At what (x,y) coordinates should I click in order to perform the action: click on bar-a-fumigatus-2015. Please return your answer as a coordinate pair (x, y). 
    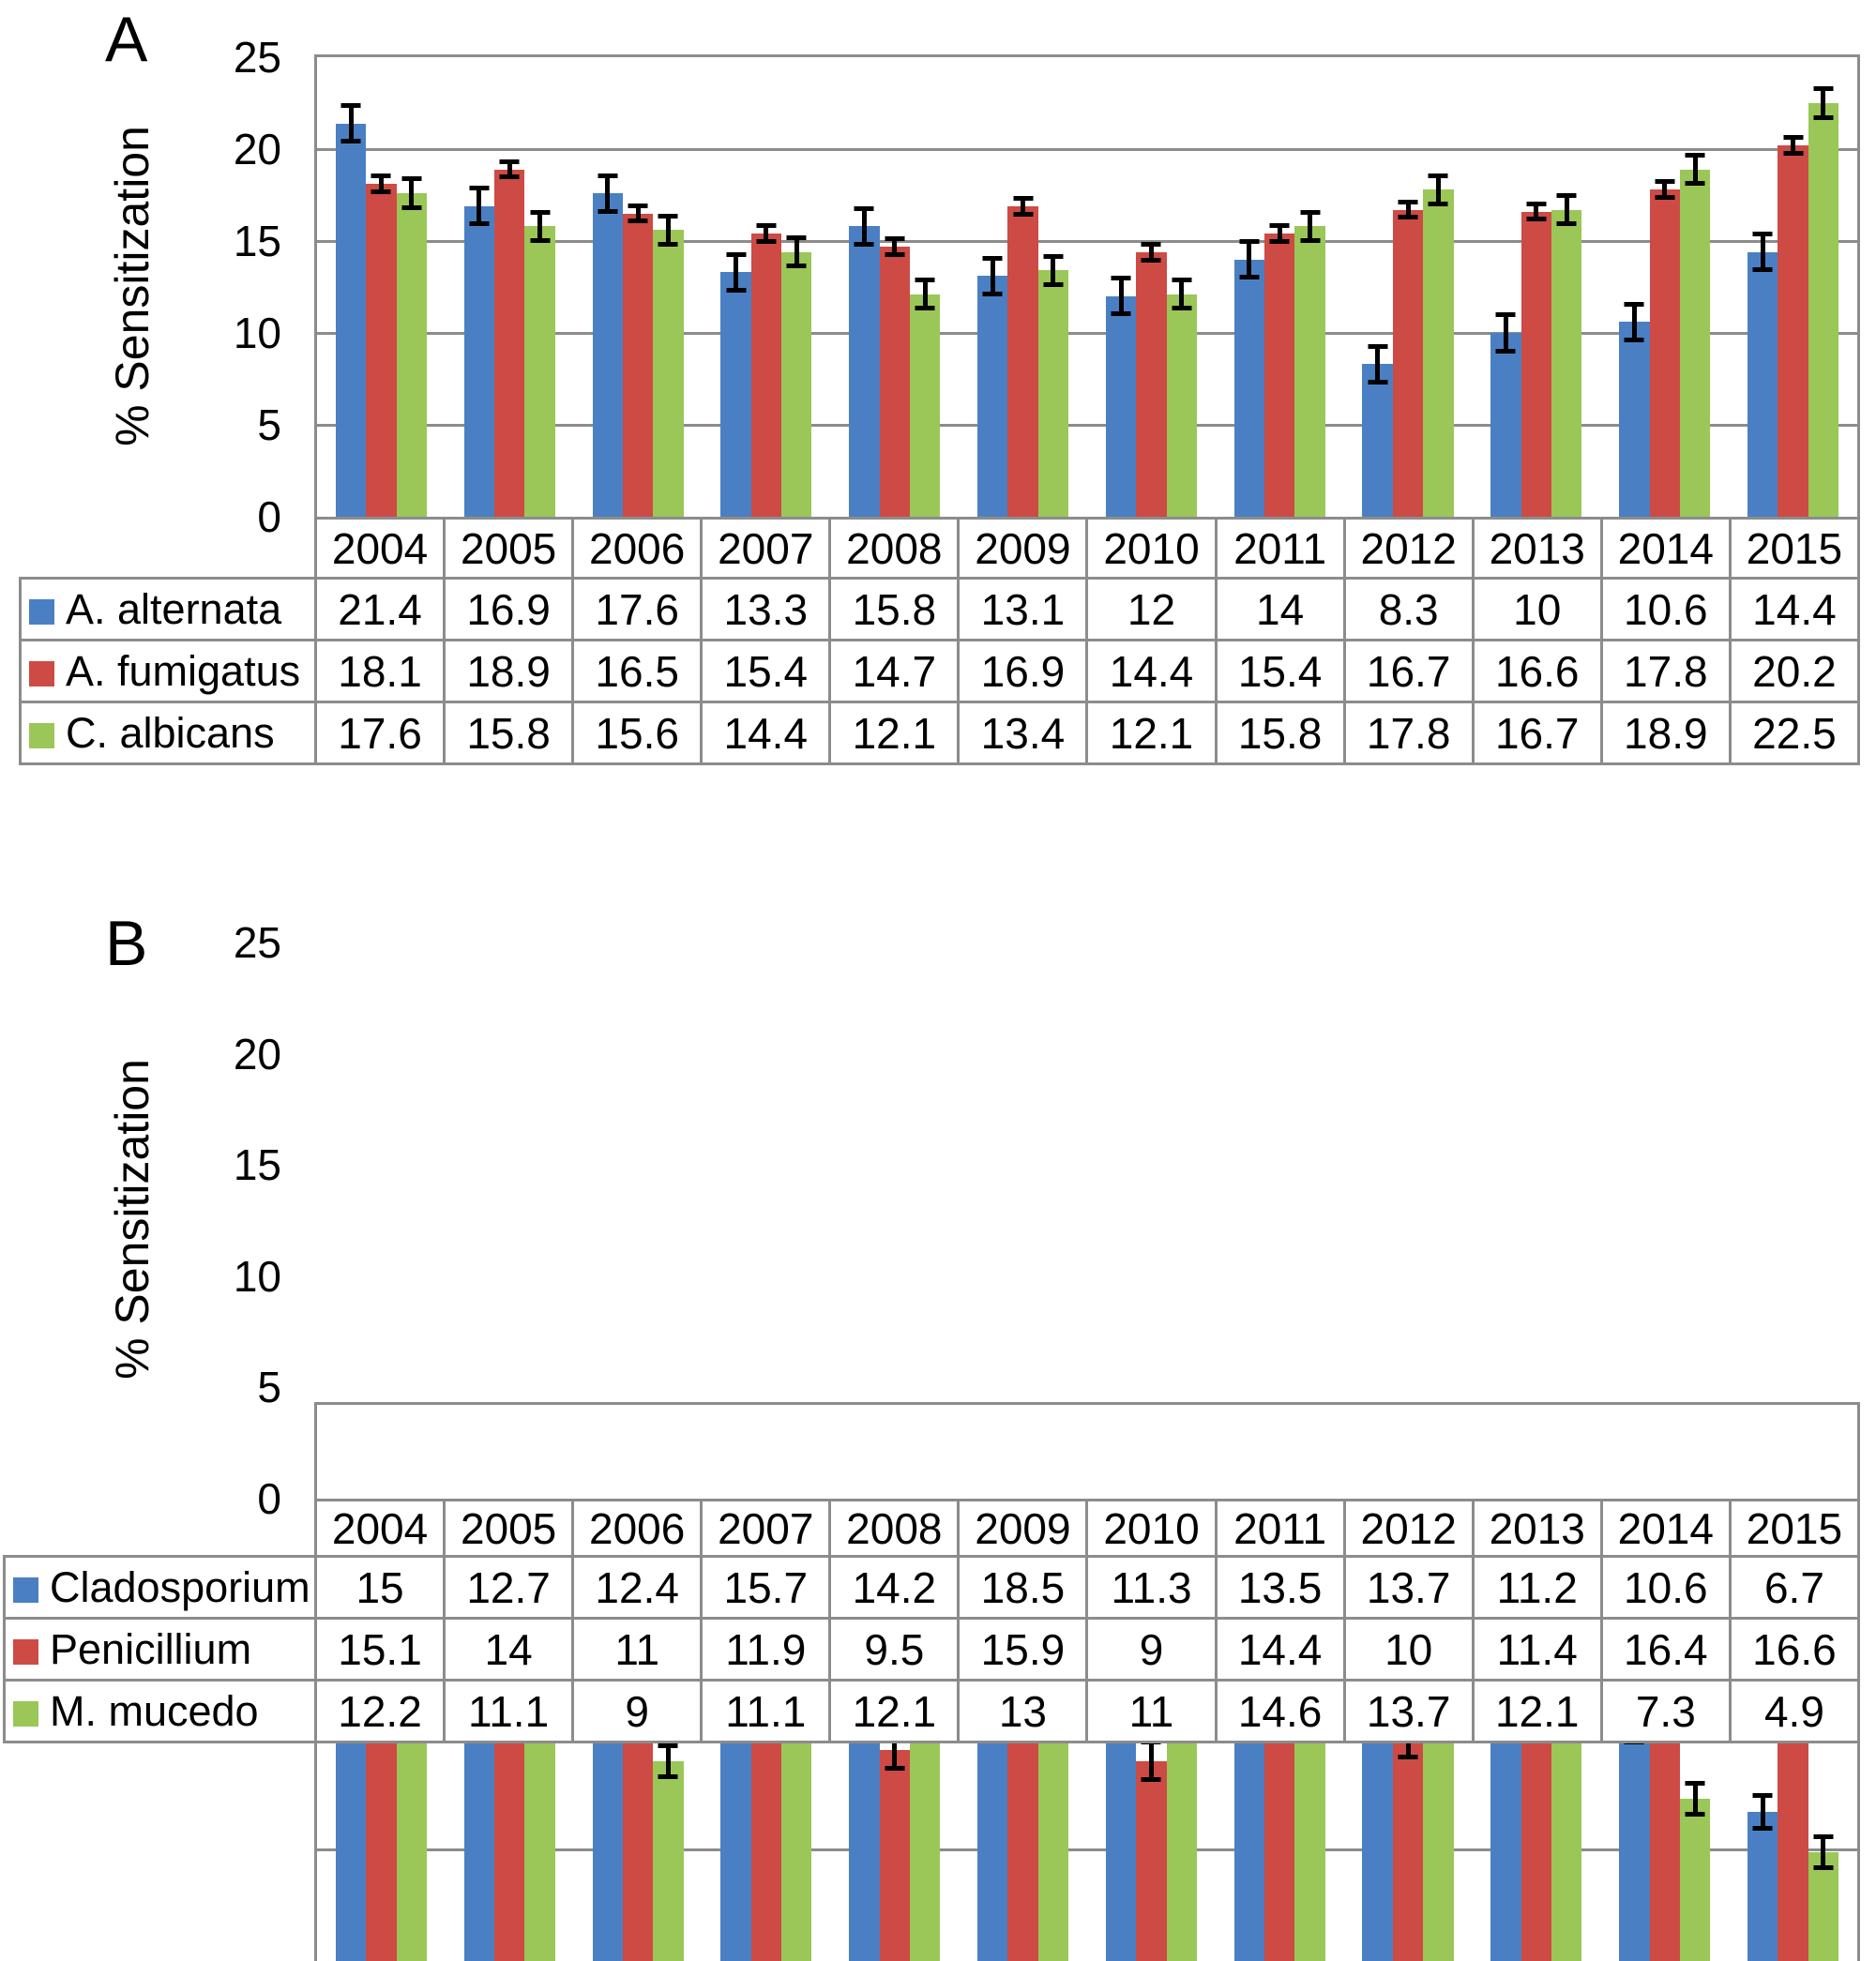
    Looking at the image, I should click on (1793, 331).